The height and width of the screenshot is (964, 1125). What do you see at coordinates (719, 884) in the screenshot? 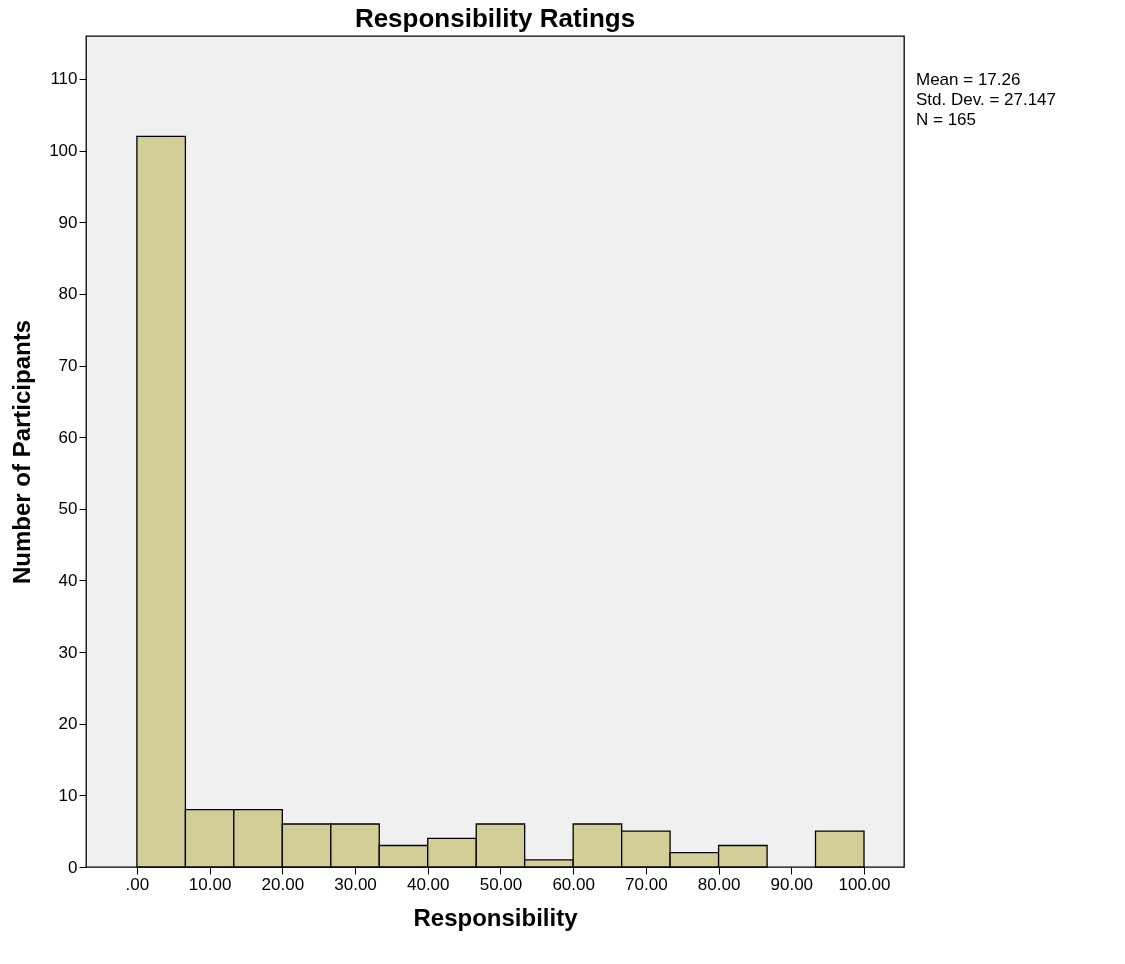
I see `x-tick-label: 80.00` at bounding box center [719, 884].